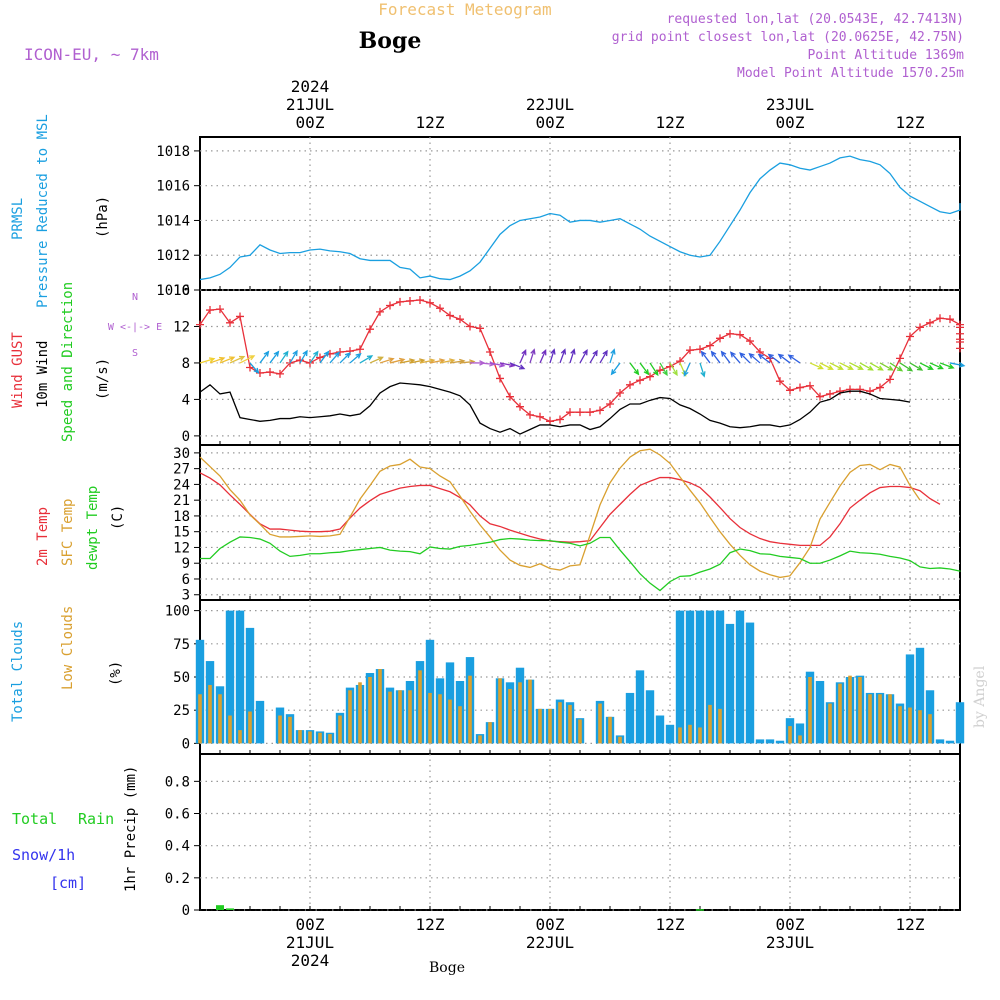 Image resolution: width=1000 pixels, height=1000 pixels. Describe the element at coordinates (464, 9) in the screenshot. I see `title-top: Forecast Meteogram` at that location.